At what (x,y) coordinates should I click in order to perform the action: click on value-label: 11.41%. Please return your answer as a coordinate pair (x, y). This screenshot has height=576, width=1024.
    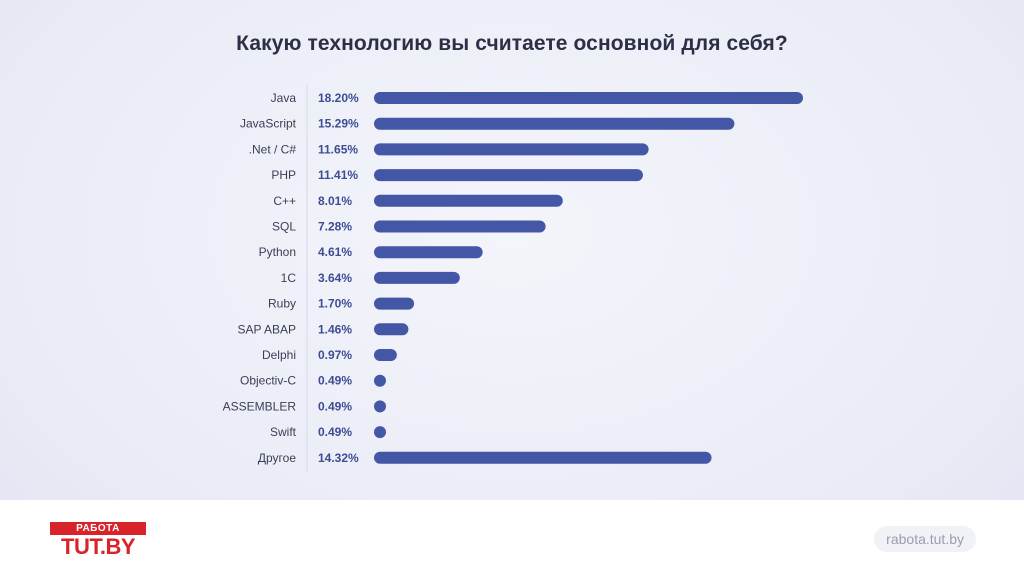
    Looking at the image, I should click on (338, 175).